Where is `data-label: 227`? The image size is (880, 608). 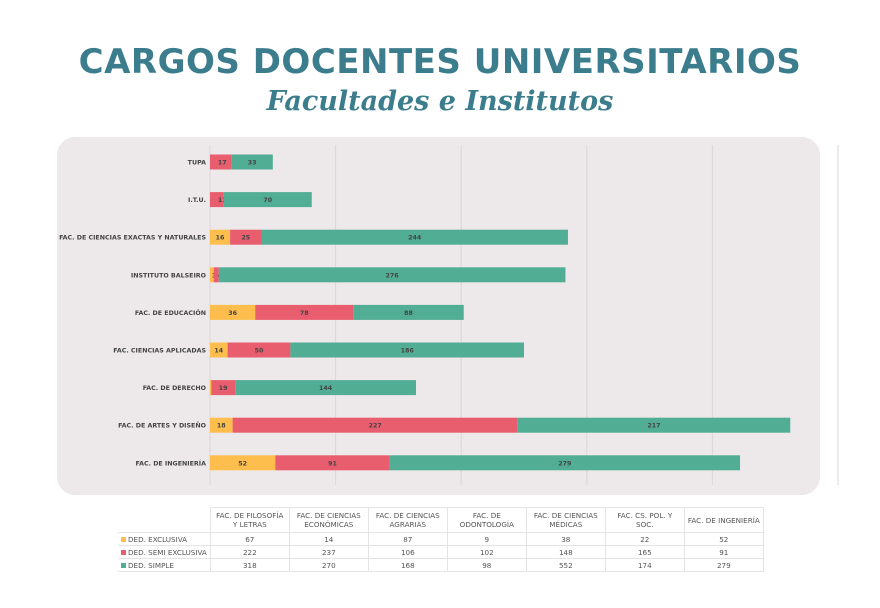 data-label: 227 is located at coordinates (375, 426).